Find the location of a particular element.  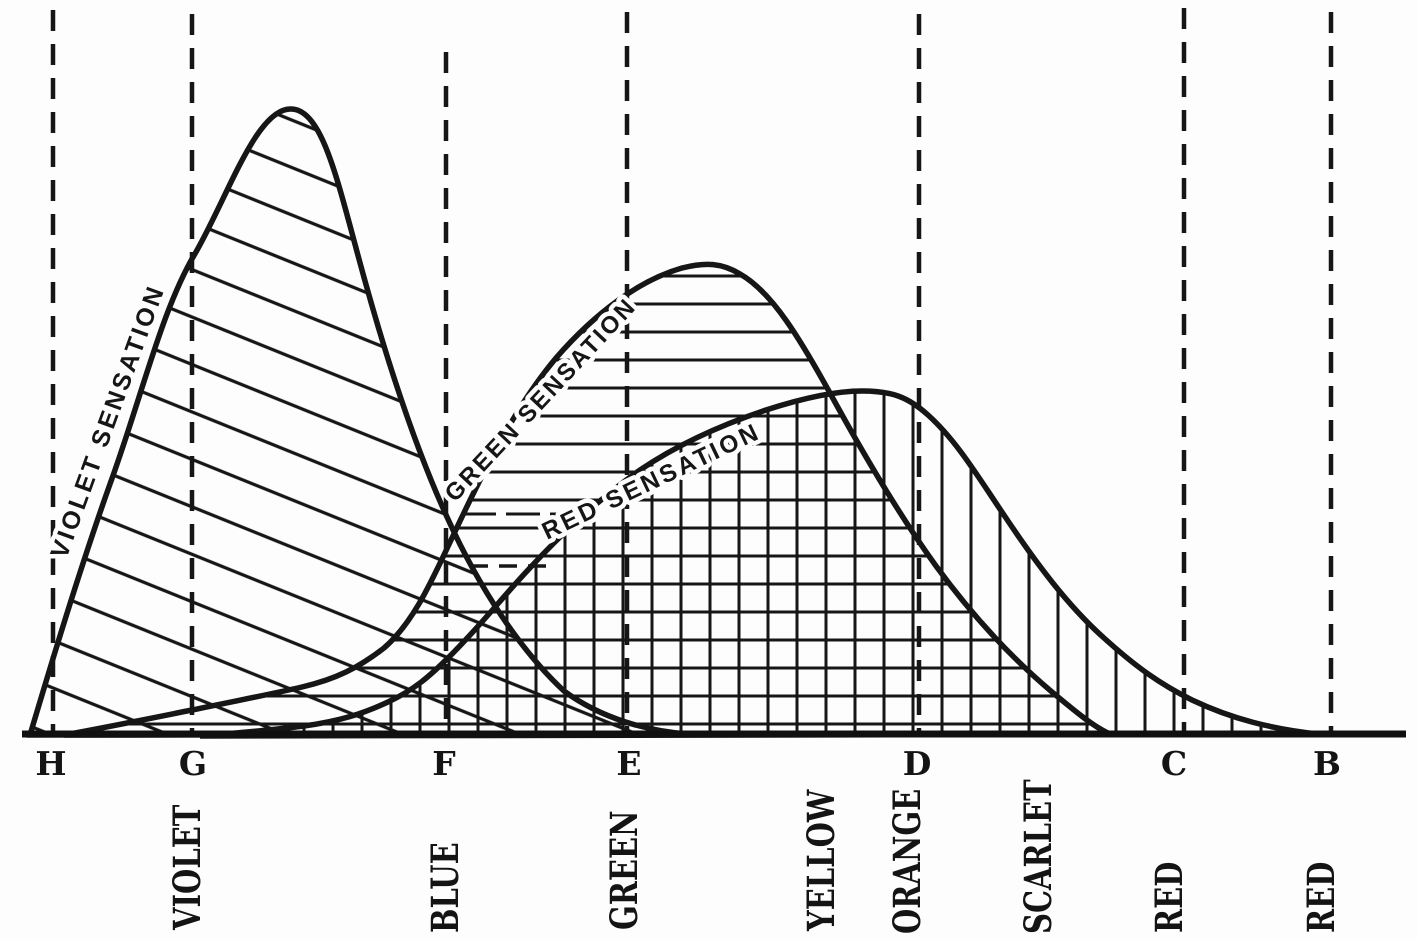

band-label-yellow: YELLOW is located at coordinates (820, 860).